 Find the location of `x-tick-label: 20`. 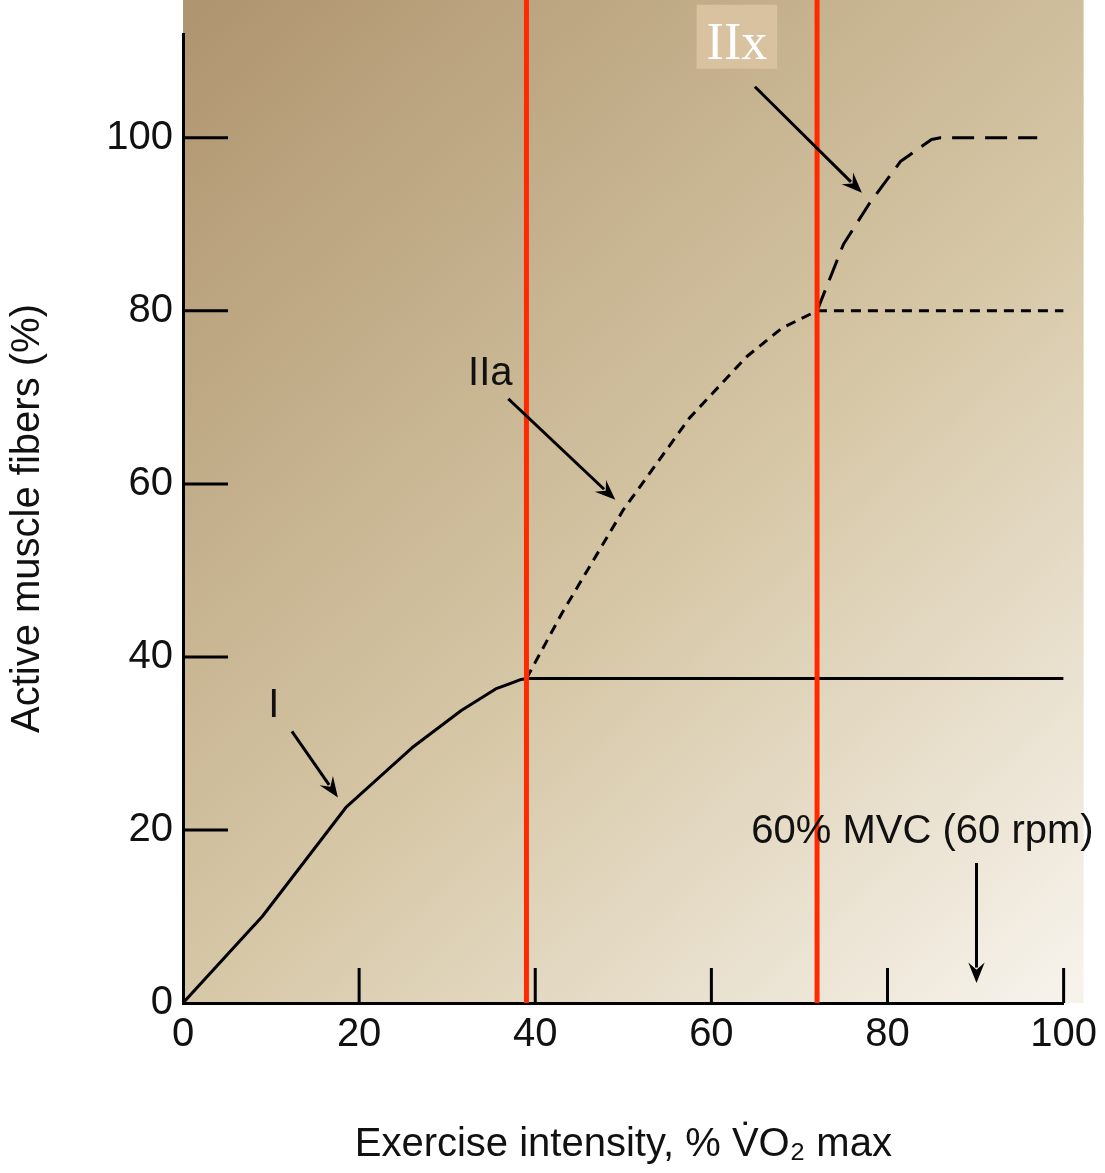

x-tick-label: 20 is located at coordinates (359, 1032).